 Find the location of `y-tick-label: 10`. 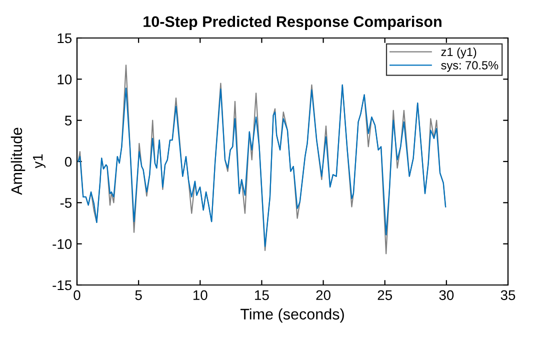

y-tick-label: 10 is located at coordinates (65, 79).